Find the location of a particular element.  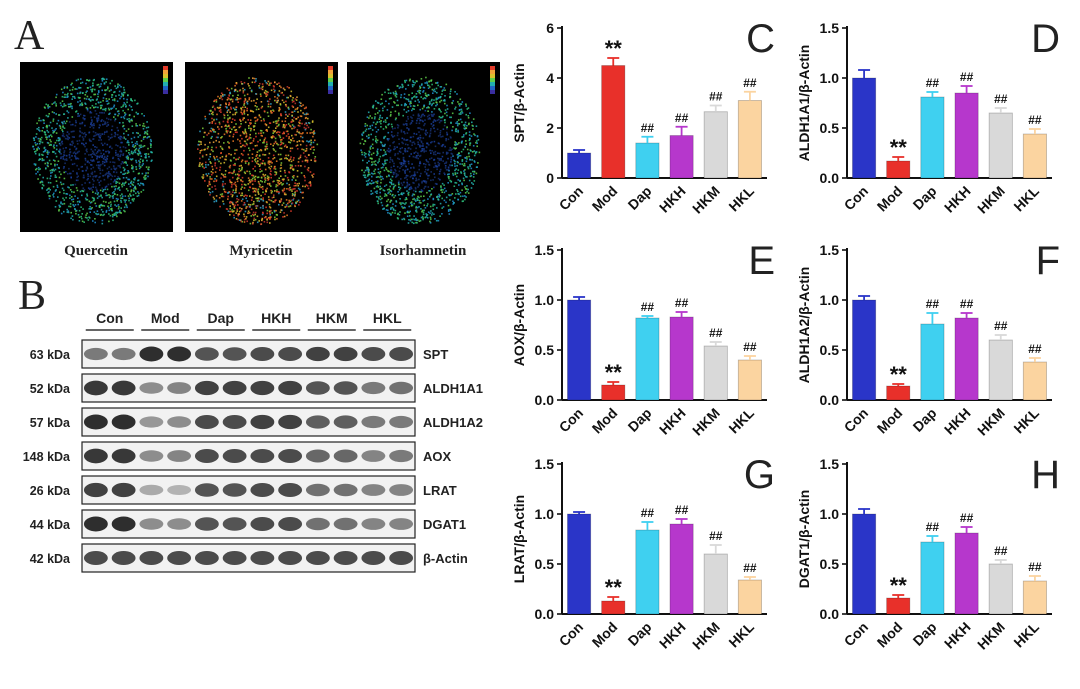

y-axis-label: AOX/β-Actin is located at coordinates (519, 325).